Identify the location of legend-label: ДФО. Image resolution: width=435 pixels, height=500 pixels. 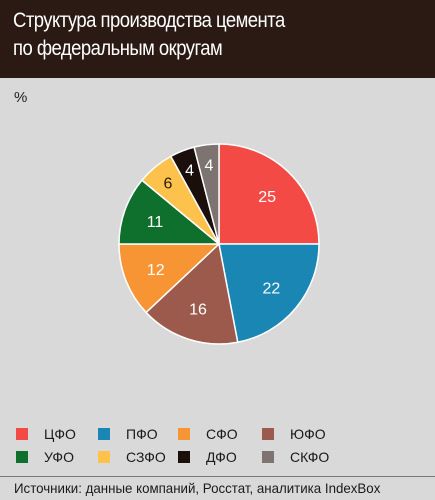
(221, 457).